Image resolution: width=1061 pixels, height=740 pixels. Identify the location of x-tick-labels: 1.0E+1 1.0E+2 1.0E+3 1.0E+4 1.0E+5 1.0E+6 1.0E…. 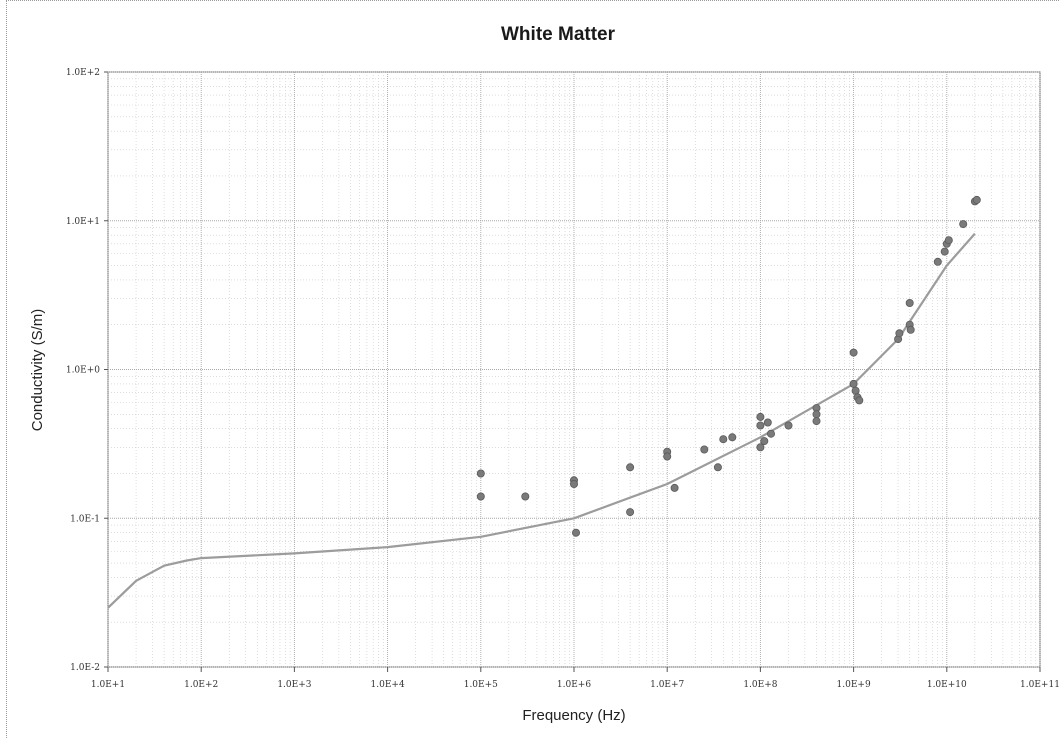
(575, 678).